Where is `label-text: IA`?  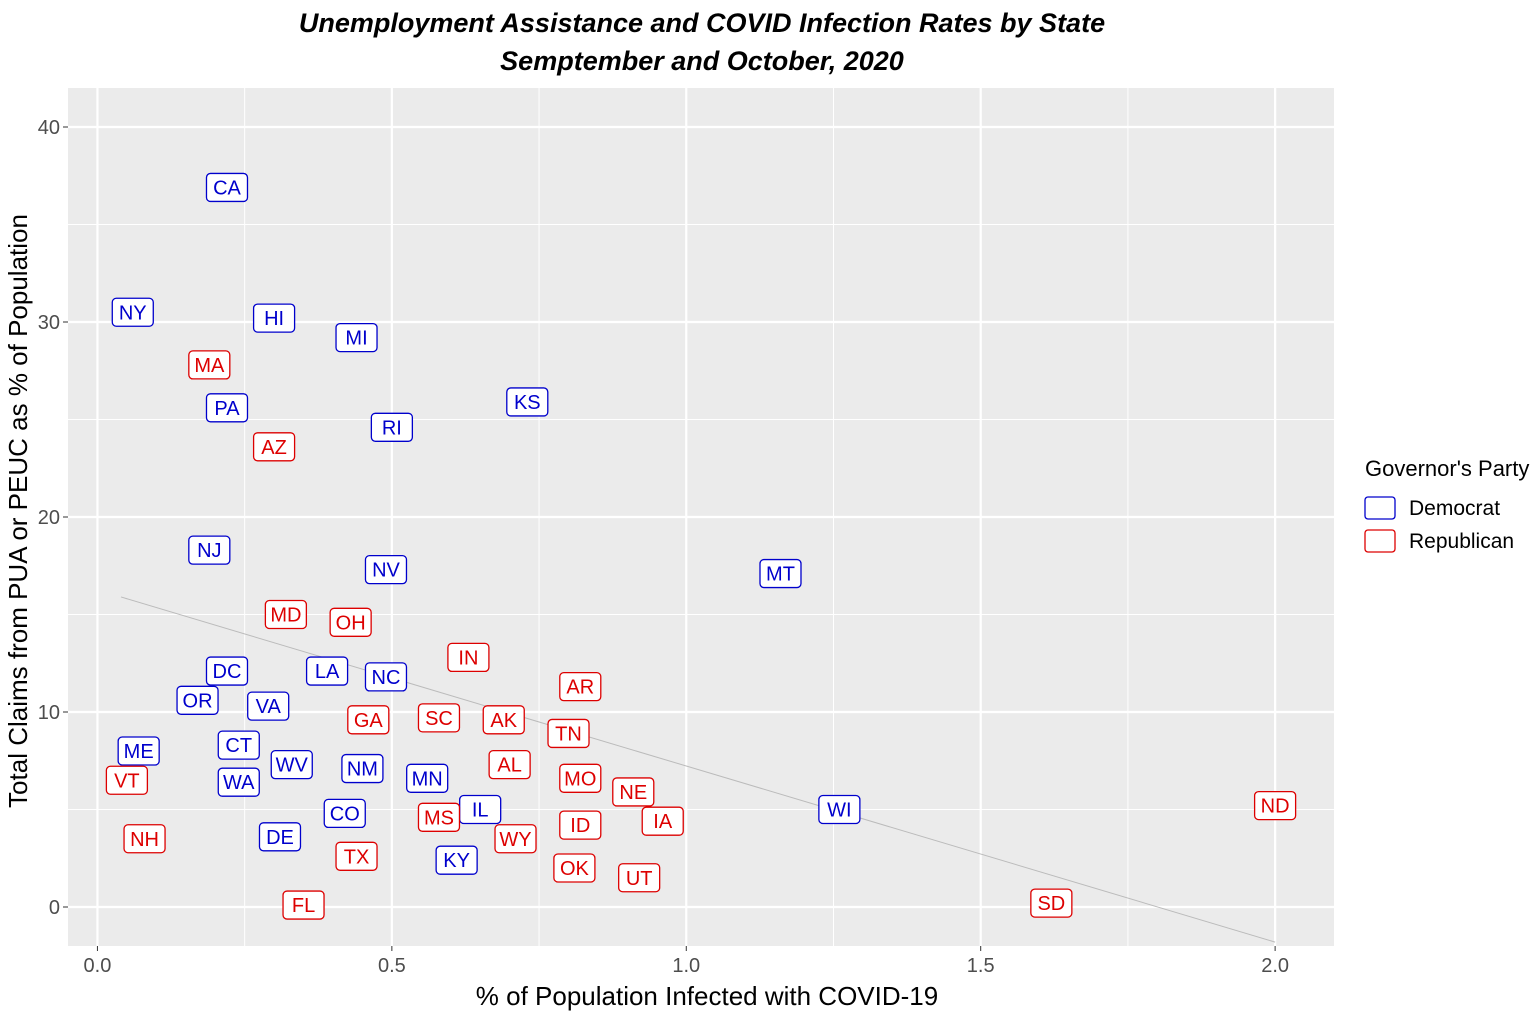
label-text: IA is located at coordinates (663, 822).